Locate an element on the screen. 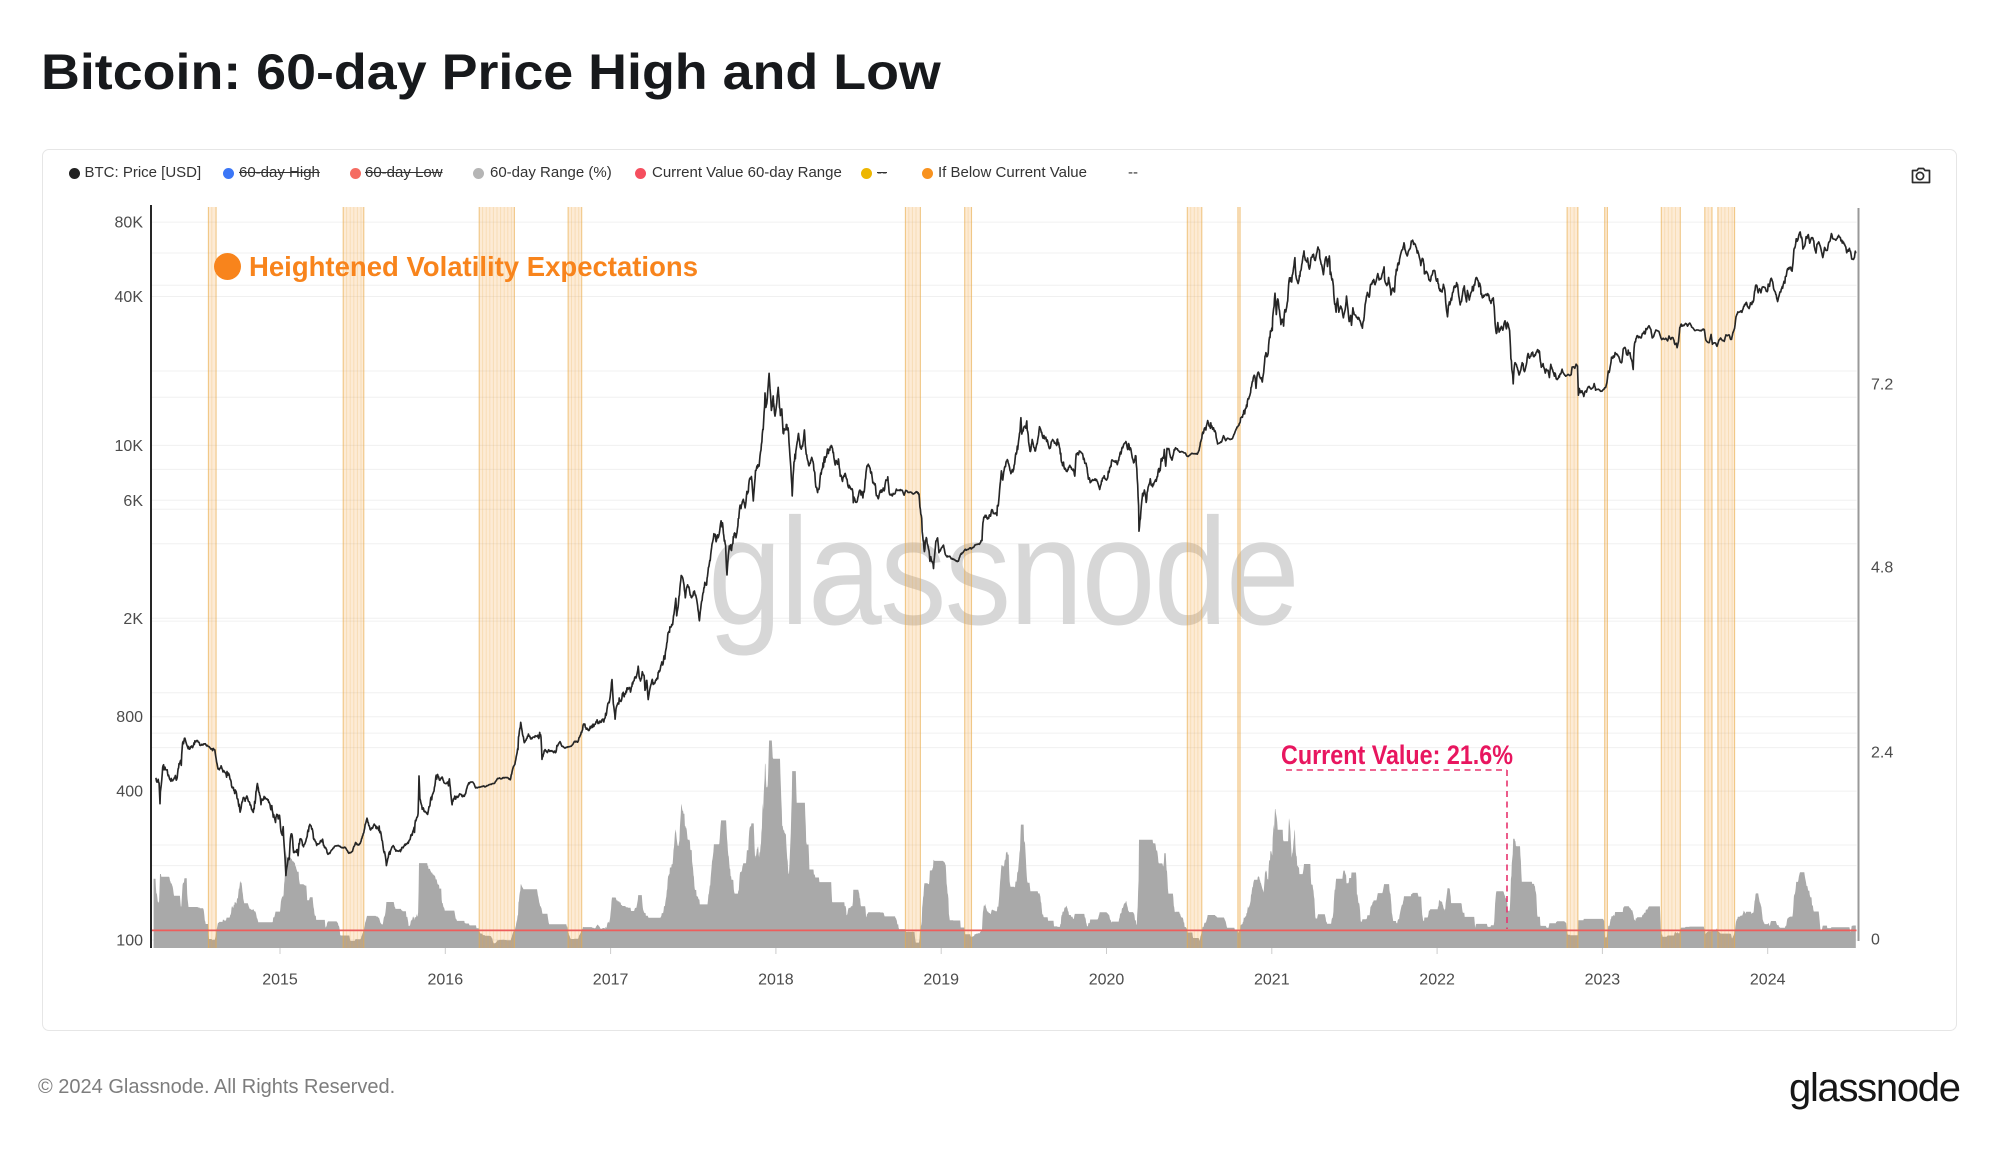 Image resolution: width=2000 pixels, height=1152 pixels. svg-text: 2019 is located at coordinates (941, 980).